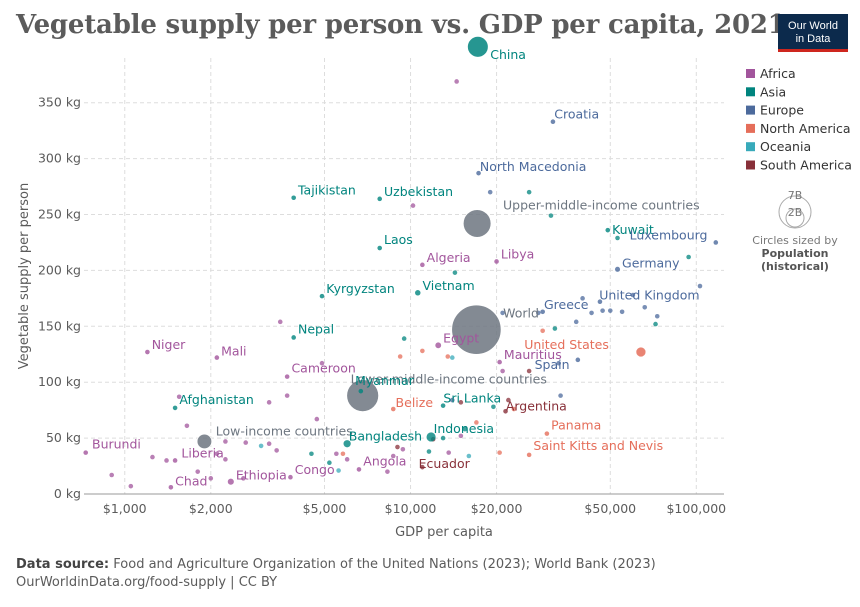 Image resolution: width=860 pixels, height=607 pixels. What do you see at coordinates (418, 293) in the screenshot?
I see `point-vietnam` at bounding box center [418, 293].